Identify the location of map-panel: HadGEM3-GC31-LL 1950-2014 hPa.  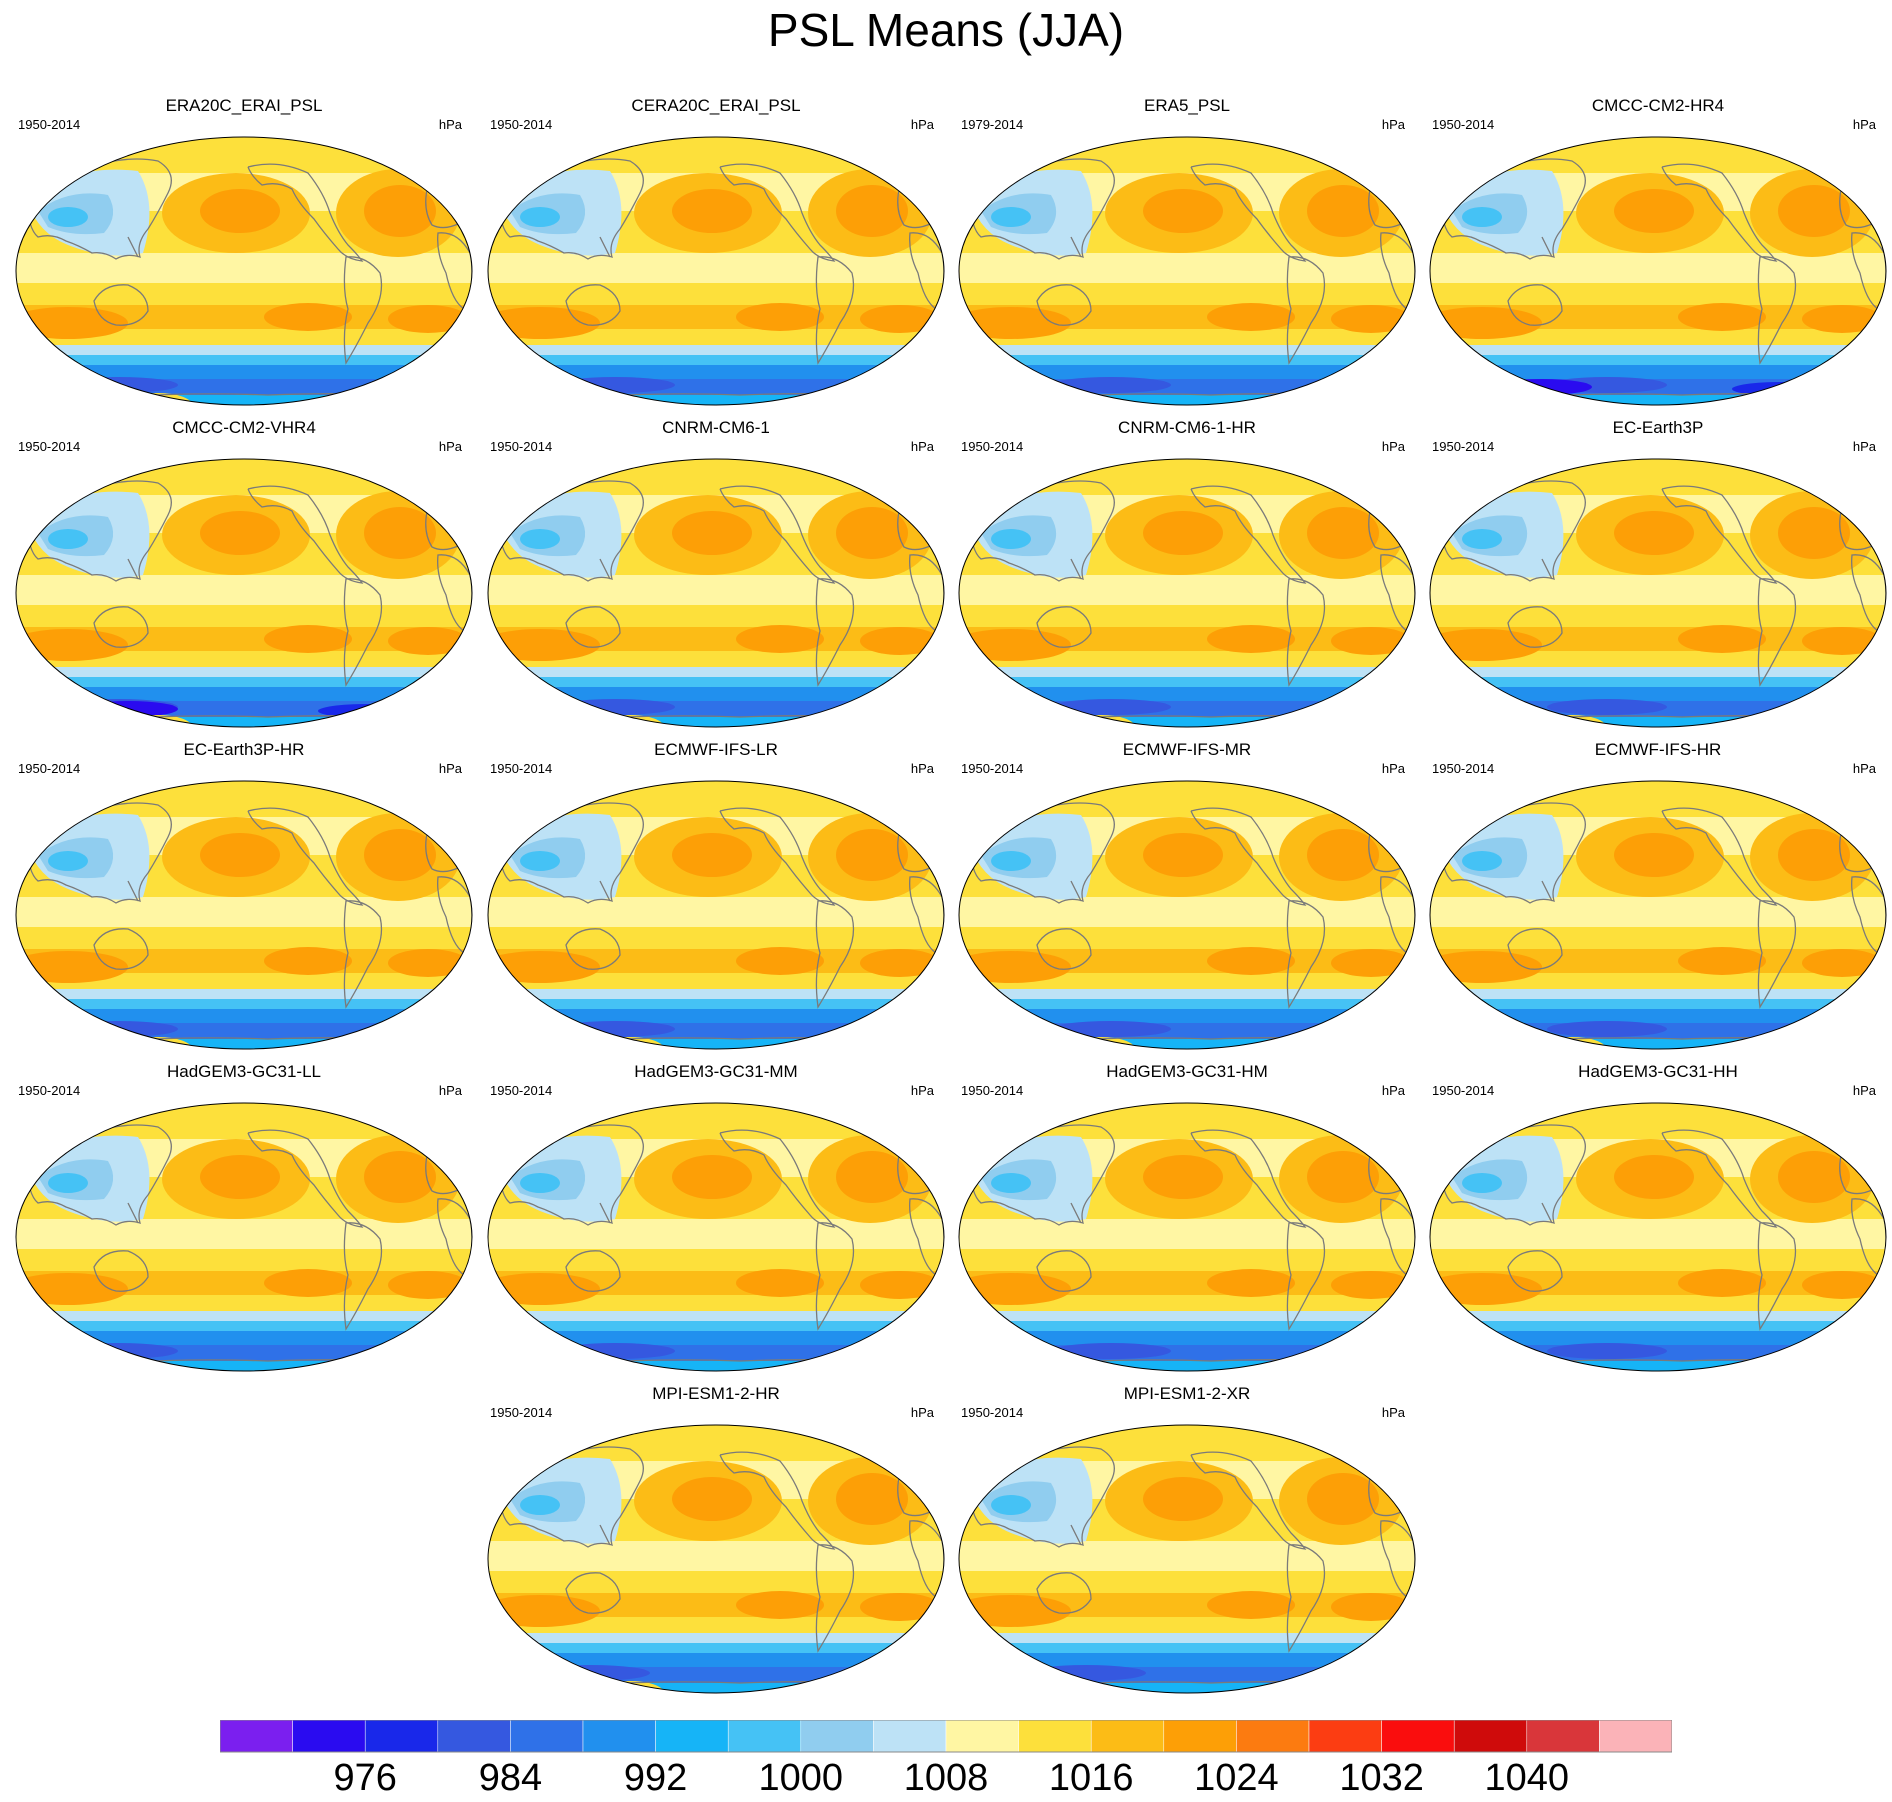
(244, 1218).